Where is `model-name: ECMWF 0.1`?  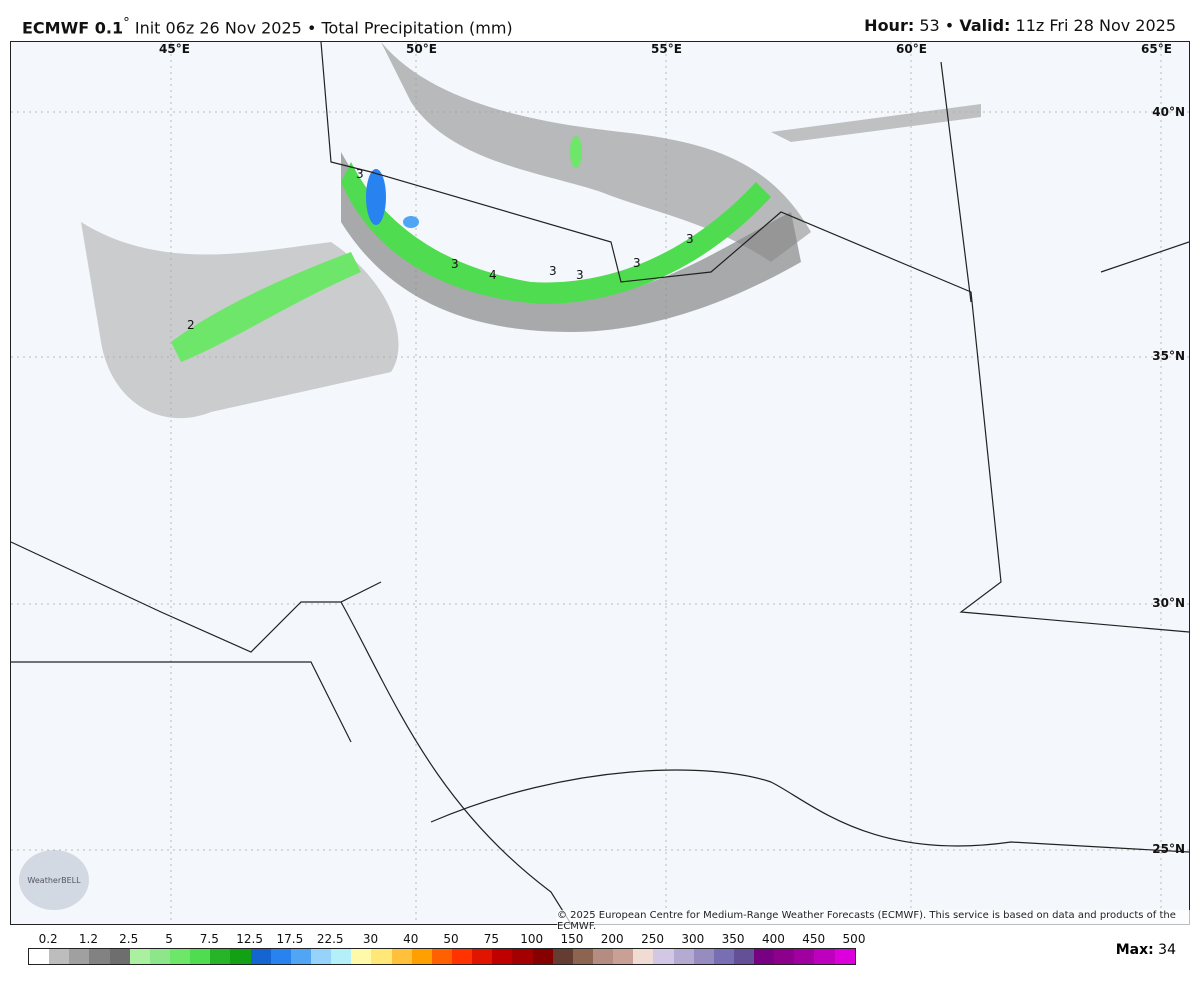
model-name: ECMWF 0.1 is located at coordinates (73, 28).